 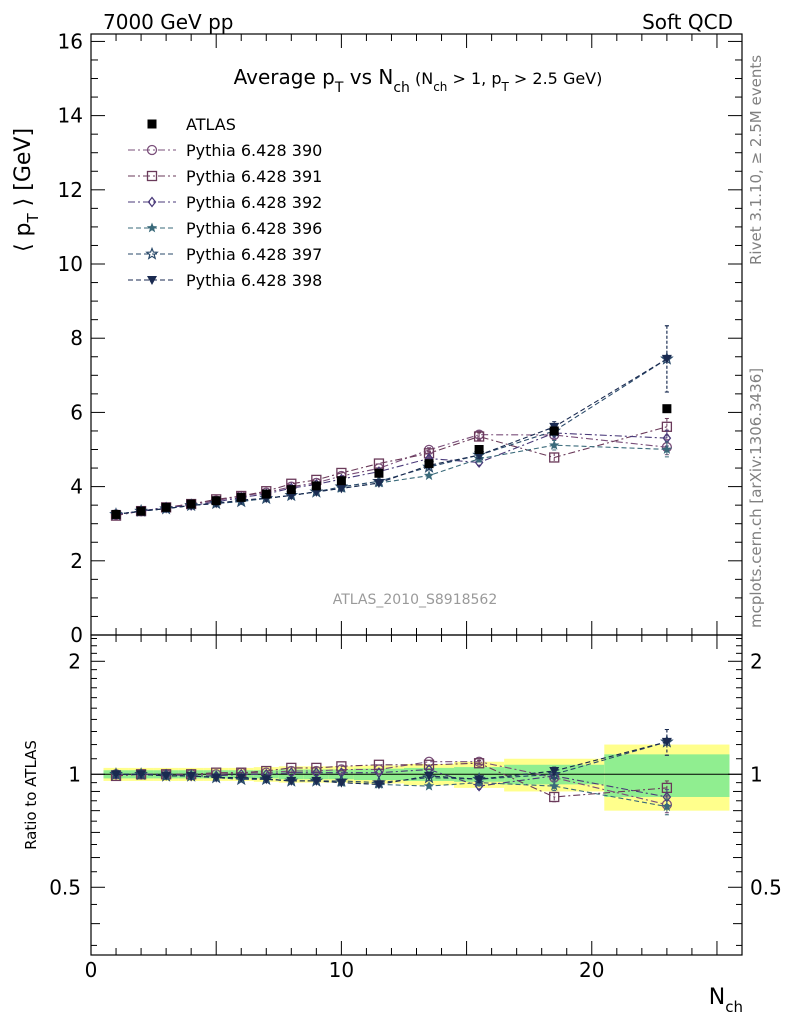 What do you see at coordinates (70, 41) in the screenshot?
I see `y-tick-label: 16` at bounding box center [70, 41].